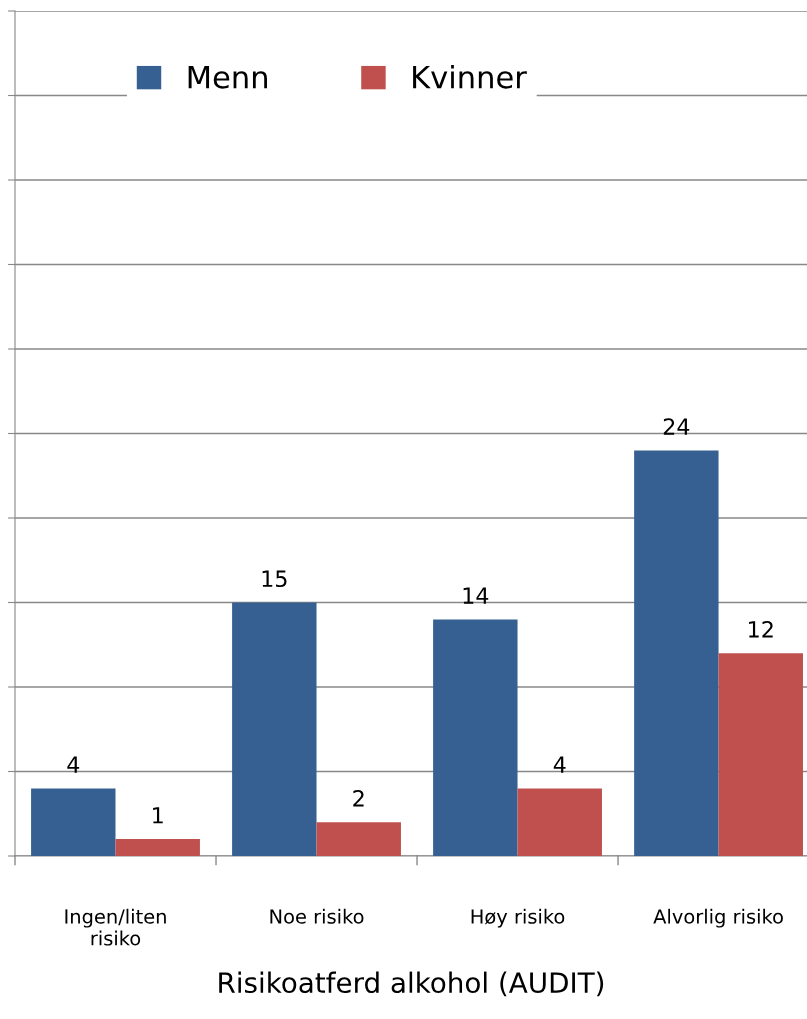 This screenshot has height=1019, width=807. Describe the element at coordinates (317, 916) in the screenshot. I see `x-tick-label: Noe risiko` at that location.